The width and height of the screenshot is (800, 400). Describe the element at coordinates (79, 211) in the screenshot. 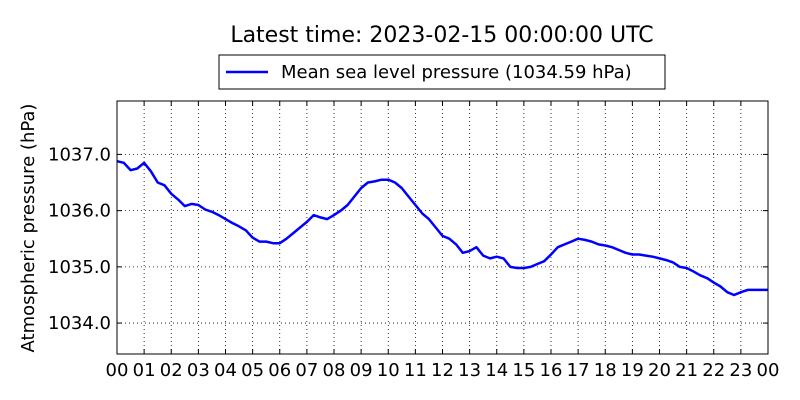

I see `y-tick-label: 1036.0` at that location.